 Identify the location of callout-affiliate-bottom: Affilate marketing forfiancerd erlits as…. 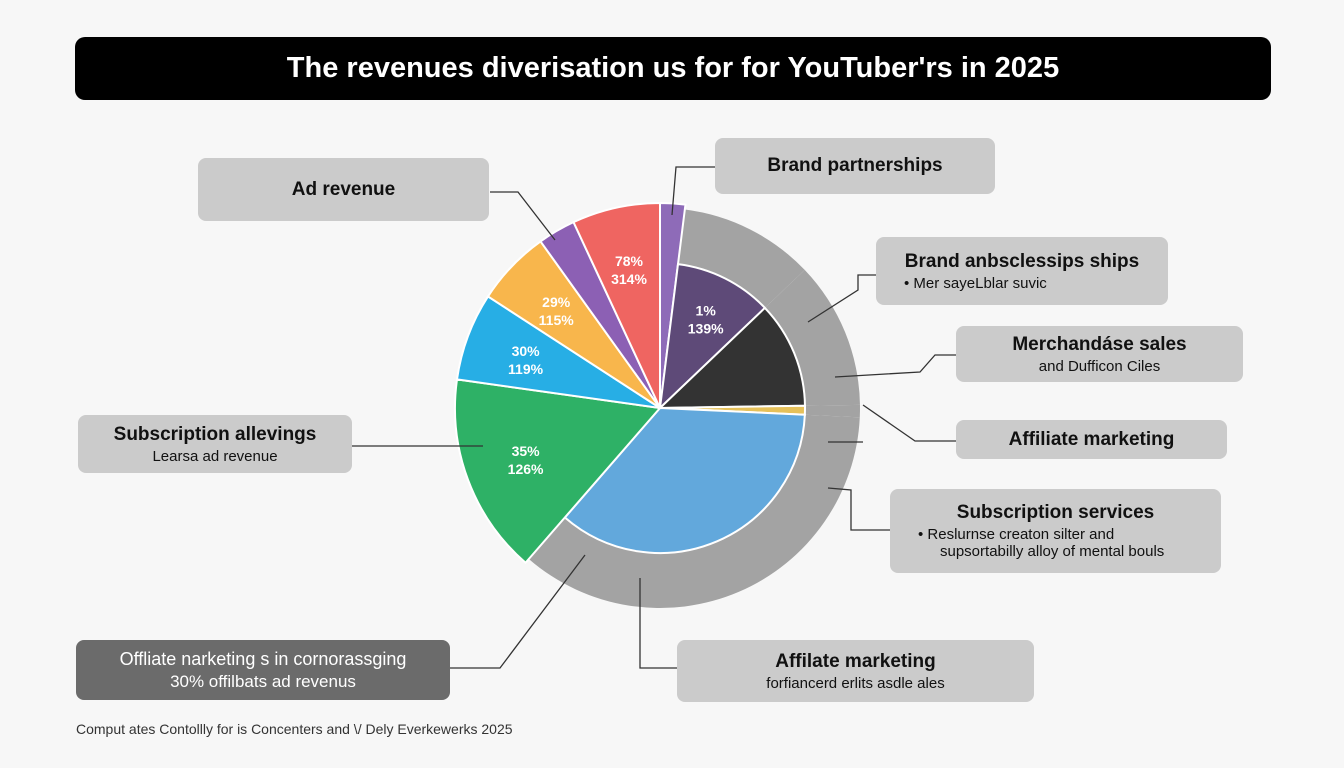
(855, 671).